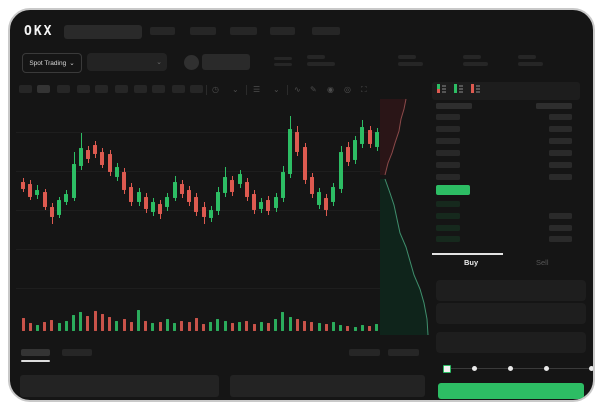  I want to click on header-action-button, so click(226, 62).